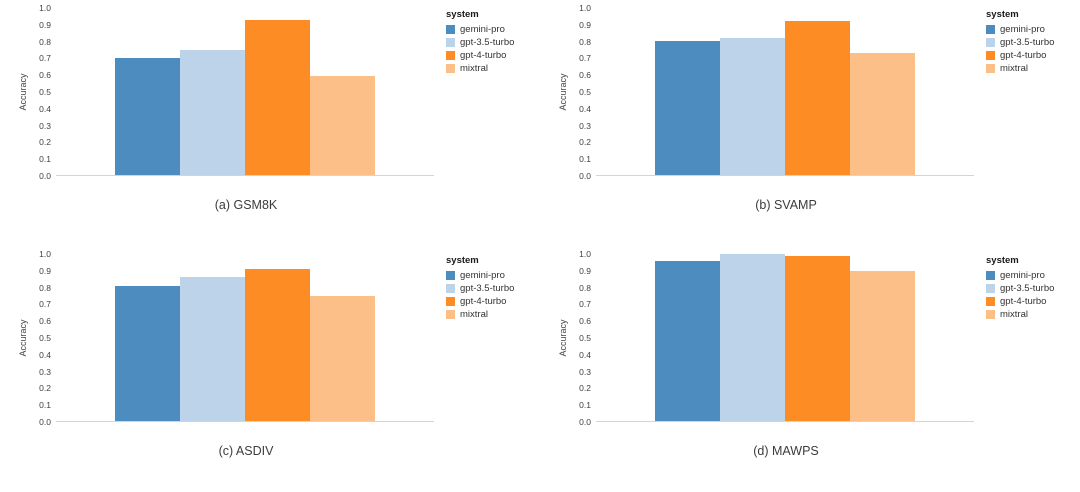 Image resolution: width=1080 pixels, height=492 pixels. Describe the element at coordinates (585, 58) in the screenshot. I see `y-tick-label: 0.7` at that location.